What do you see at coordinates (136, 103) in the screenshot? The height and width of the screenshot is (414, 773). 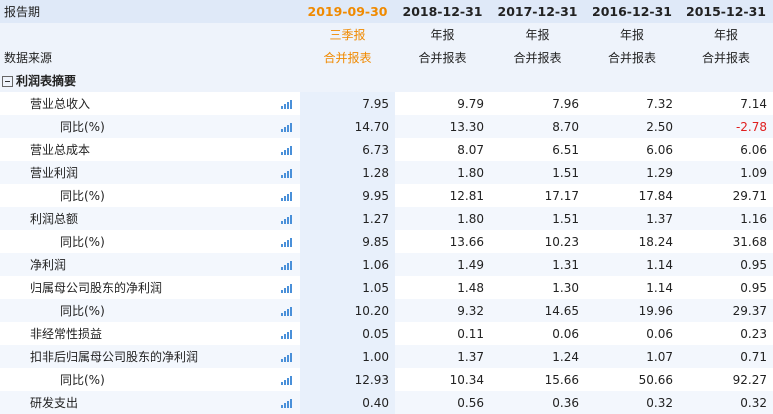 I see `row-label: 营业总收入` at bounding box center [136, 103].